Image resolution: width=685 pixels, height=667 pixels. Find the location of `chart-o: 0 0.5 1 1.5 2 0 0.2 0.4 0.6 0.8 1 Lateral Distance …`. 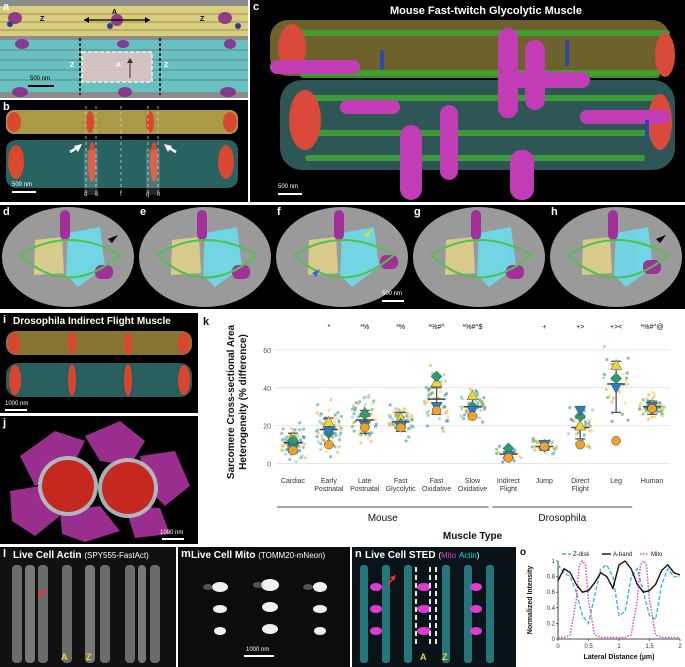

chart-o: 0 0.5 1 1.5 2 0 0.2 0.4 0.6 0.8 1 Lateral Distance … is located at coordinates (604, 606).